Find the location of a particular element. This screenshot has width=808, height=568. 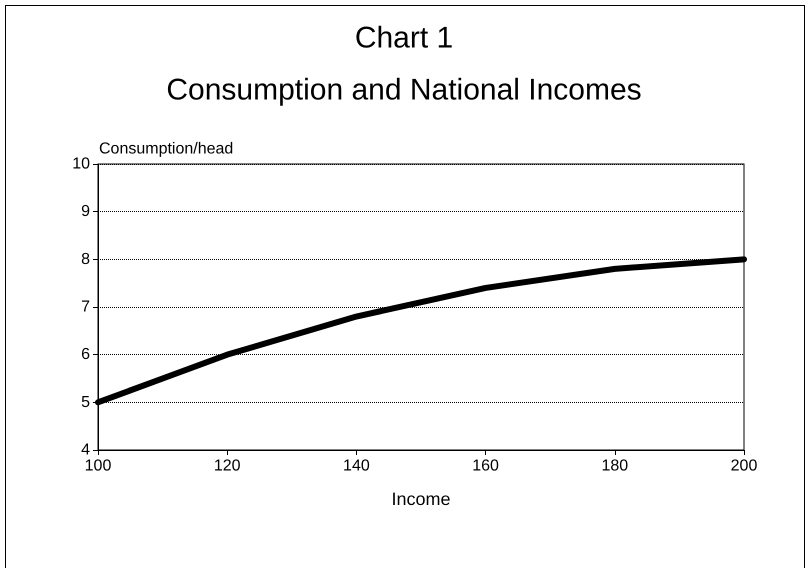

y-tick-label: 6 is located at coordinates (85, 355).